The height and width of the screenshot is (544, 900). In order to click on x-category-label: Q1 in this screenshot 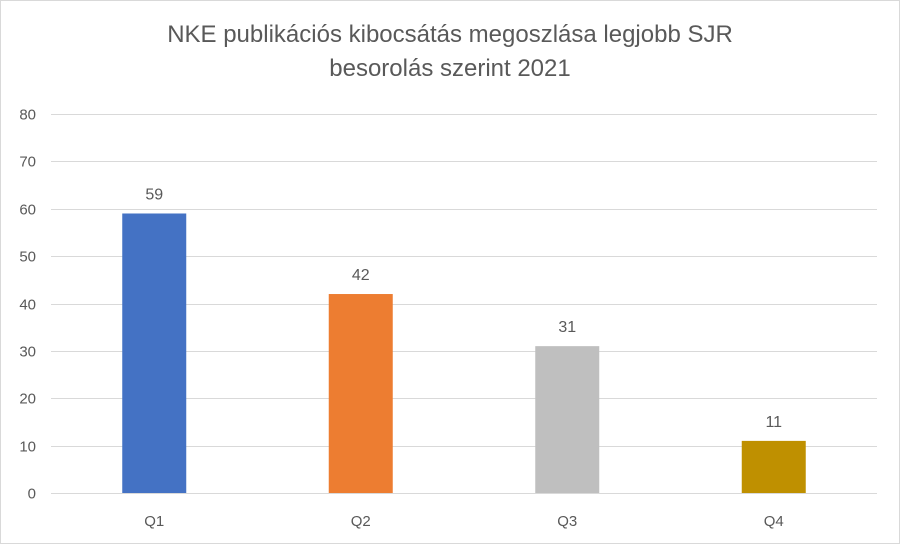, I will do `click(154, 521)`.